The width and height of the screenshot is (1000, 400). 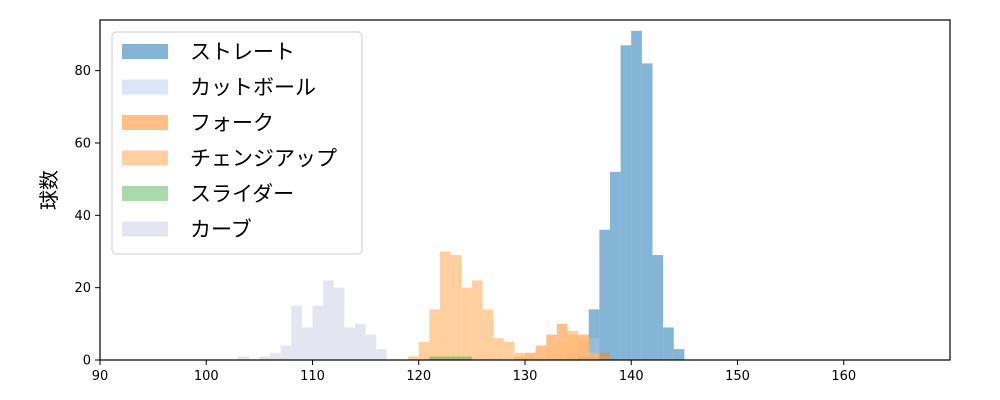 I want to click on y-axis-label: 球数, so click(x=49, y=190).